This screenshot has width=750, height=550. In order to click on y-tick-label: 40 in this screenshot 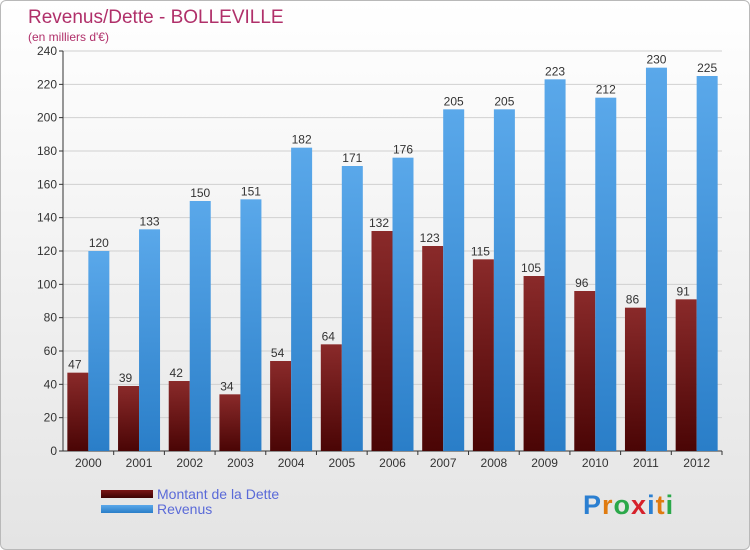, I will do `click(51, 384)`.